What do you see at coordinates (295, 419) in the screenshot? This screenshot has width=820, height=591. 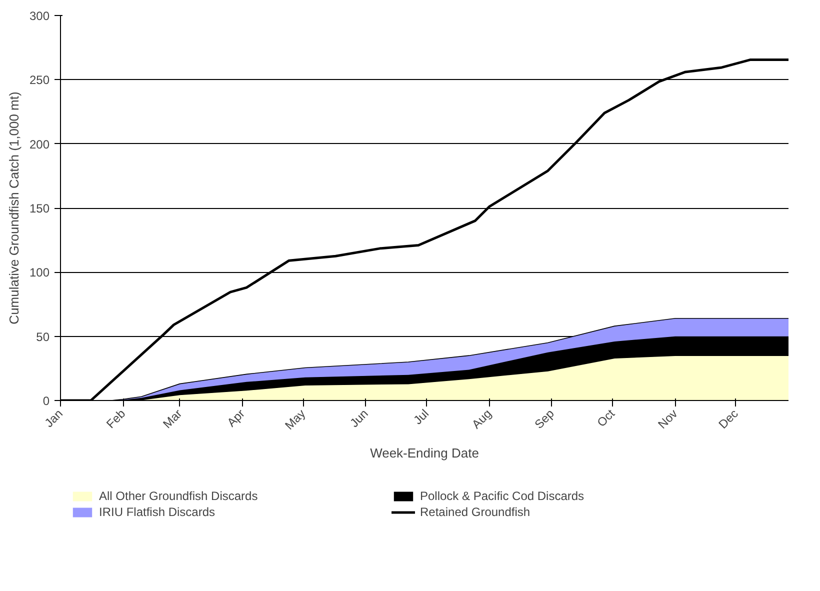 I see `x-tick-label: May` at bounding box center [295, 419].